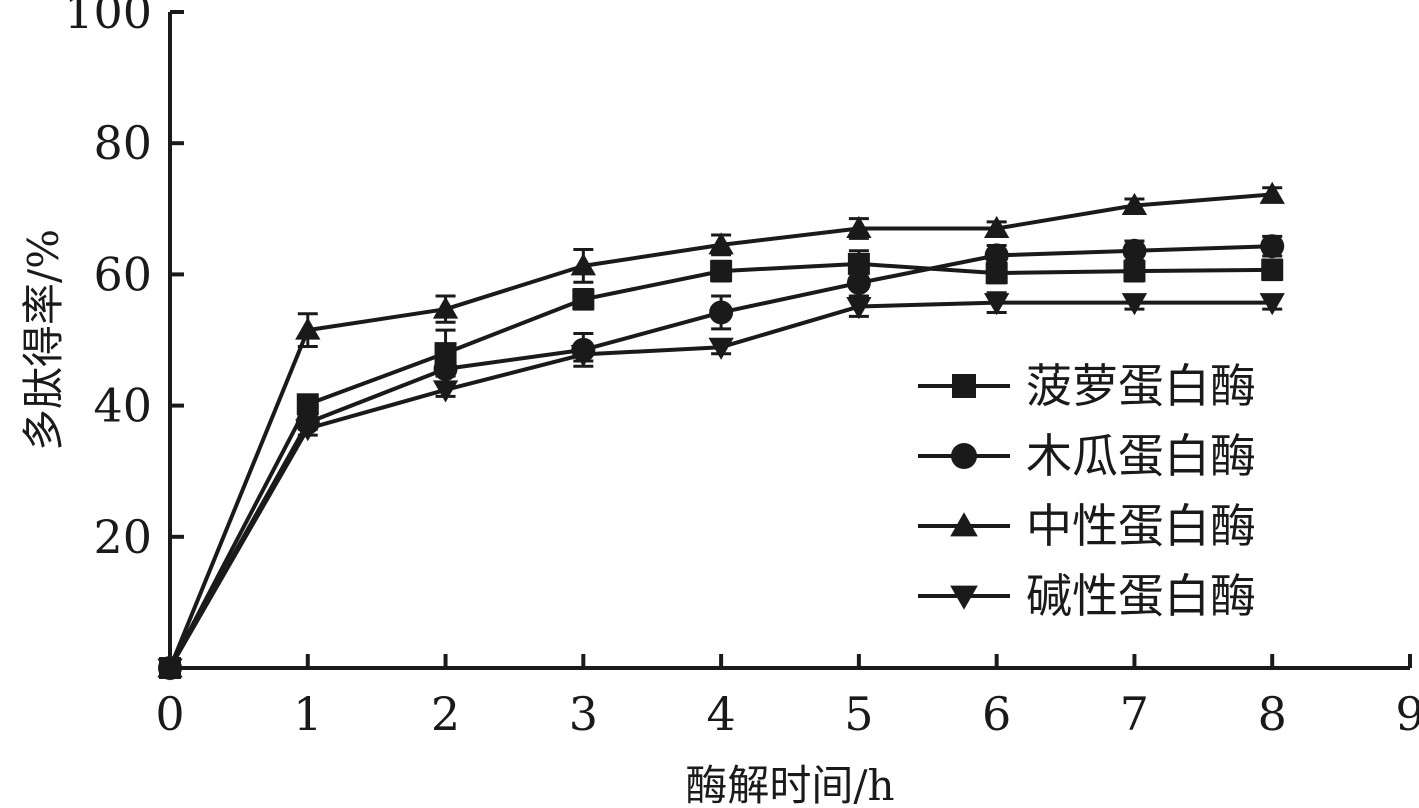  I want to click on x-tick-label: 6, so click(996, 714).